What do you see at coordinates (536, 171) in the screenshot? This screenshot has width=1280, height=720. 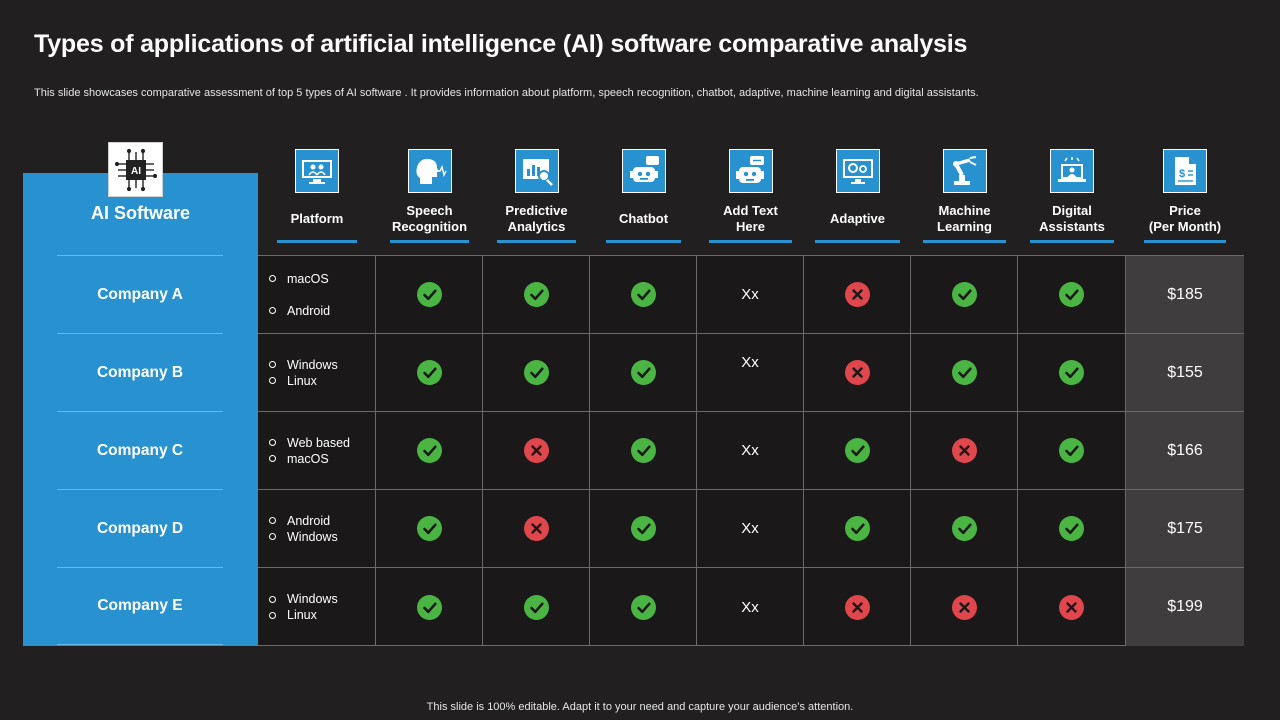 I see `chart-magnifier-icon` at bounding box center [536, 171].